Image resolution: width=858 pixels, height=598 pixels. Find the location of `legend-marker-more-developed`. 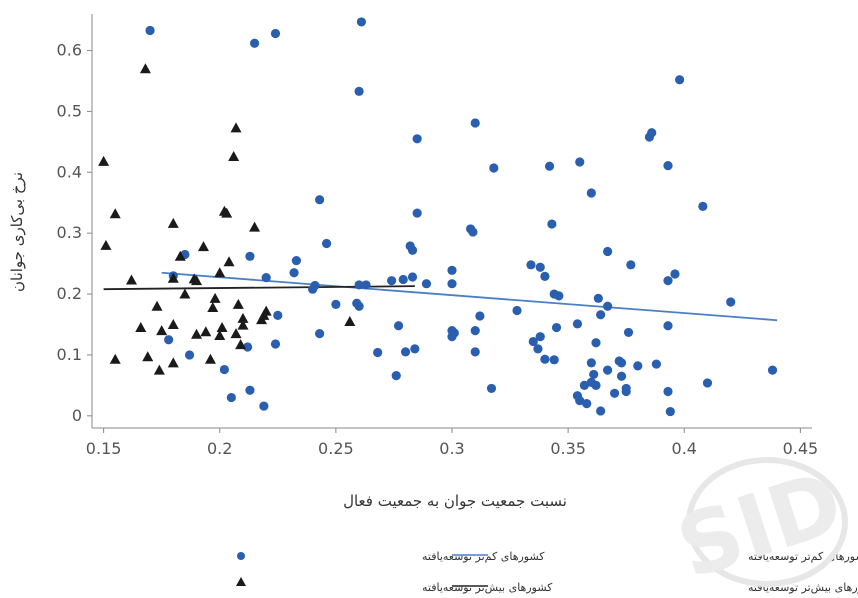

legend-marker-more-developed is located at coordinates (241, 581).